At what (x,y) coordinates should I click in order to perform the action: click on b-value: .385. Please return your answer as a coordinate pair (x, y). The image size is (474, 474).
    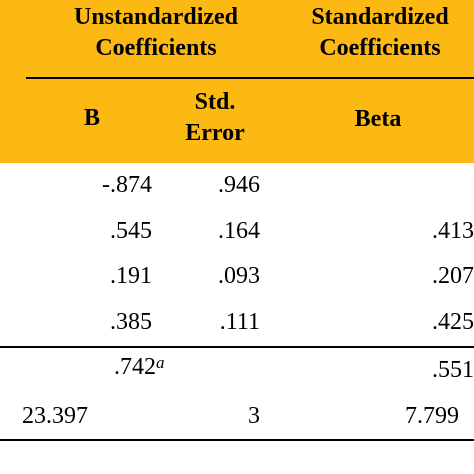
    Looking at the image, I should click on (131, 322).